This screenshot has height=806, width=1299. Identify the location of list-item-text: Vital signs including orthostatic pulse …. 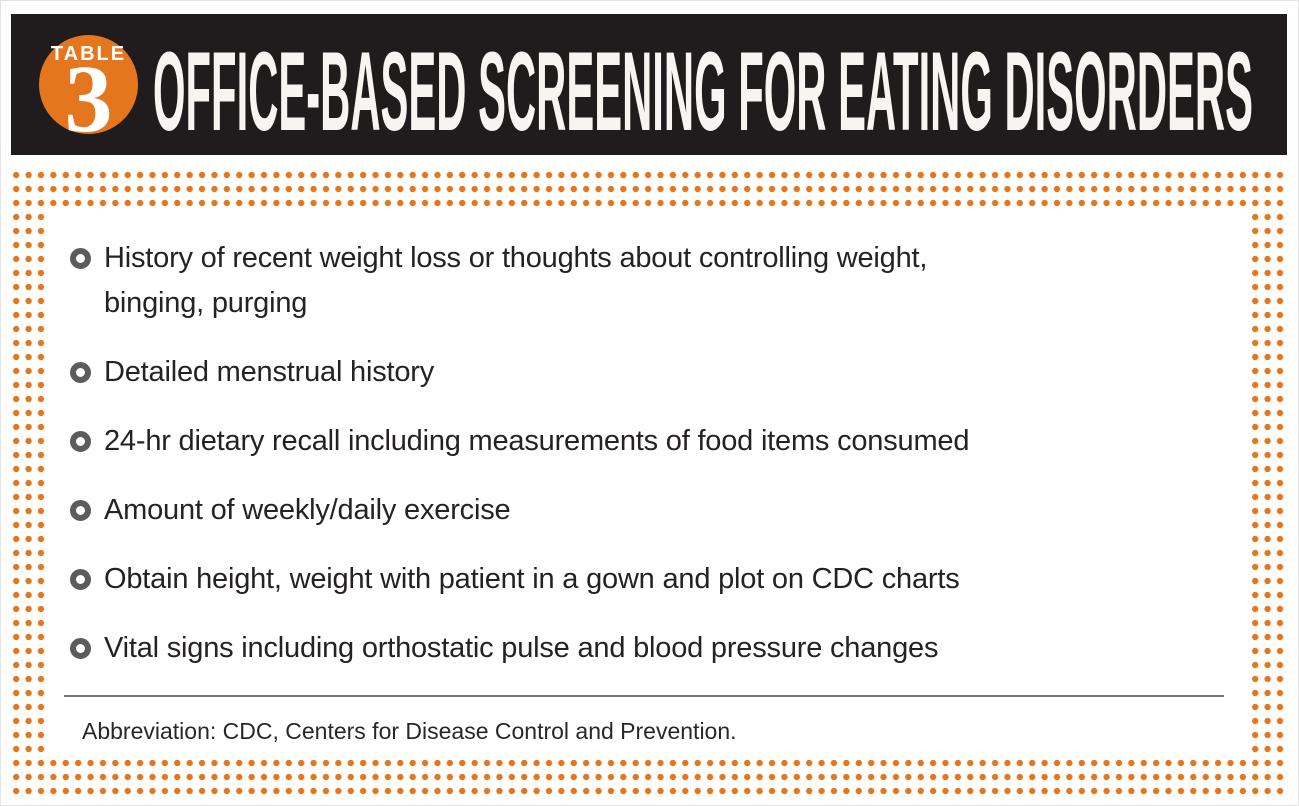
(521, 648).